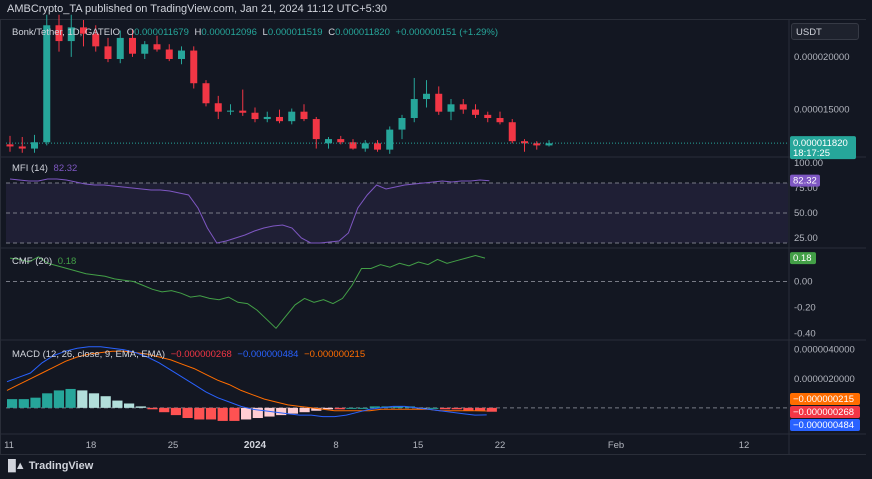 Image resolution: width=872 pixels, height=479 pixels. Describe the element at coordinates (500, 445) in the screenshot. I see `x-tick-label: 22` at that location.